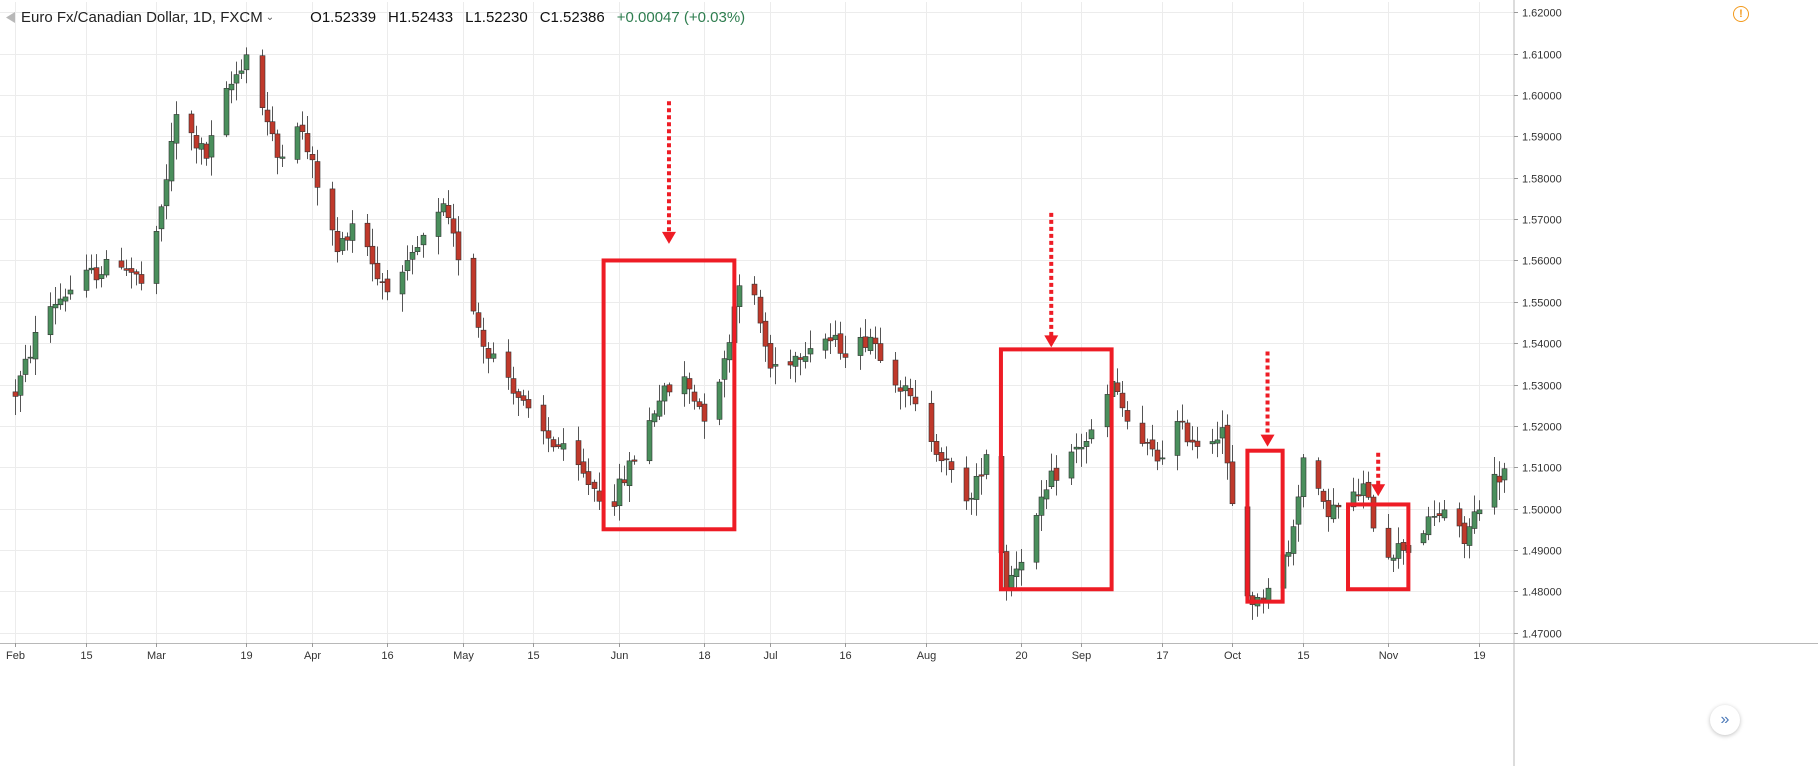 This screenshot has width=1818, height=771. I want to click on y-tick-label: 1.51000, so click(1542, 469).